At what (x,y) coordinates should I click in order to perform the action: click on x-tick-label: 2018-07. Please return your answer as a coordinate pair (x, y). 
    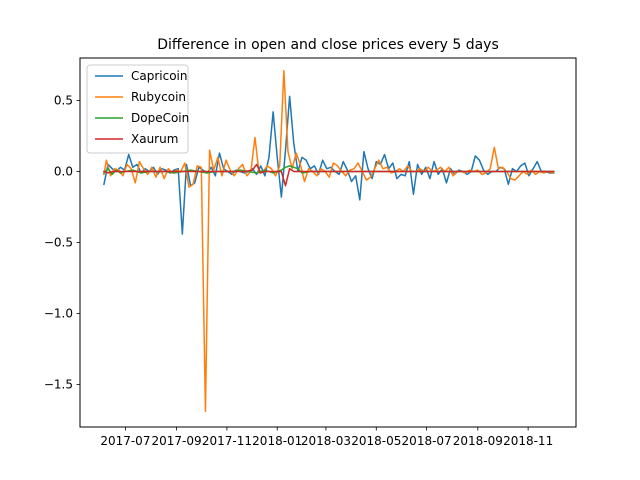
    Looking at the image, I should click on (427, 441).